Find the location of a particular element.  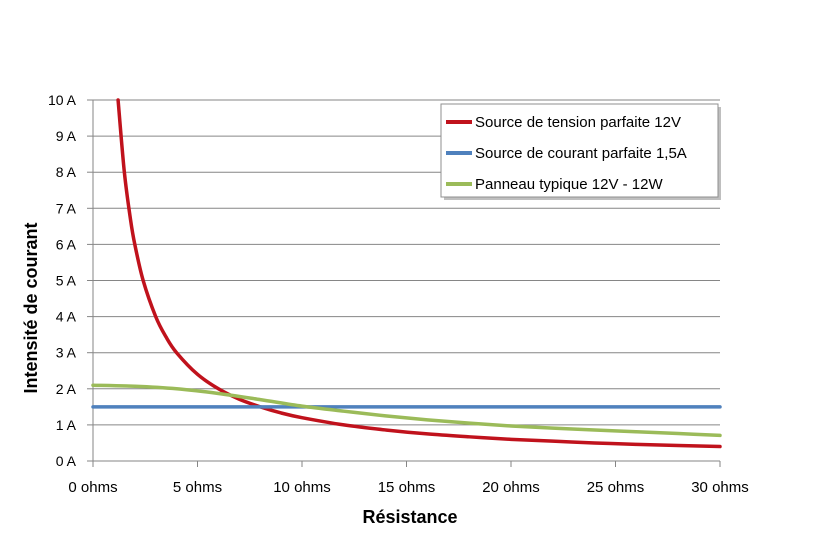

x-tick-label: 0 ohms is located at coordinates (92, 487).